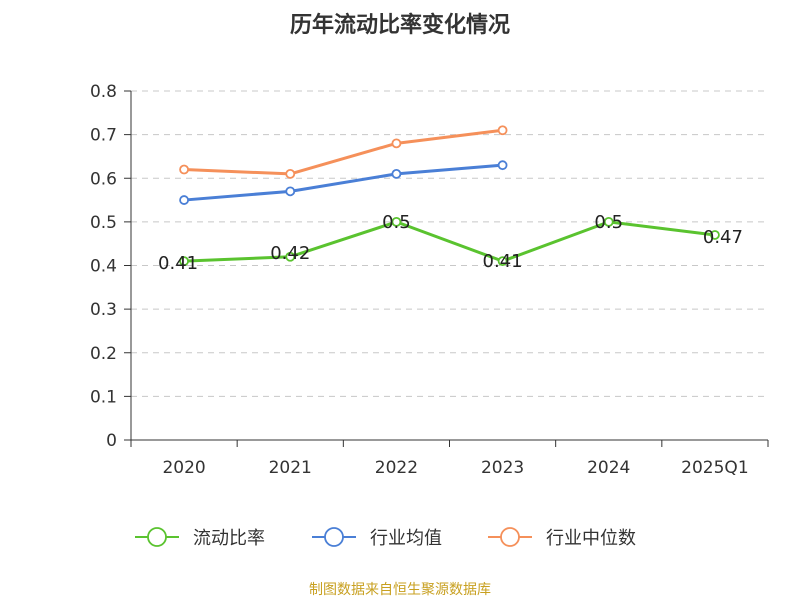  What do you see at coordinates (290, 468) in the screenshot?
I see `x-tick-label: 2021` at bounding box center [290, 468].